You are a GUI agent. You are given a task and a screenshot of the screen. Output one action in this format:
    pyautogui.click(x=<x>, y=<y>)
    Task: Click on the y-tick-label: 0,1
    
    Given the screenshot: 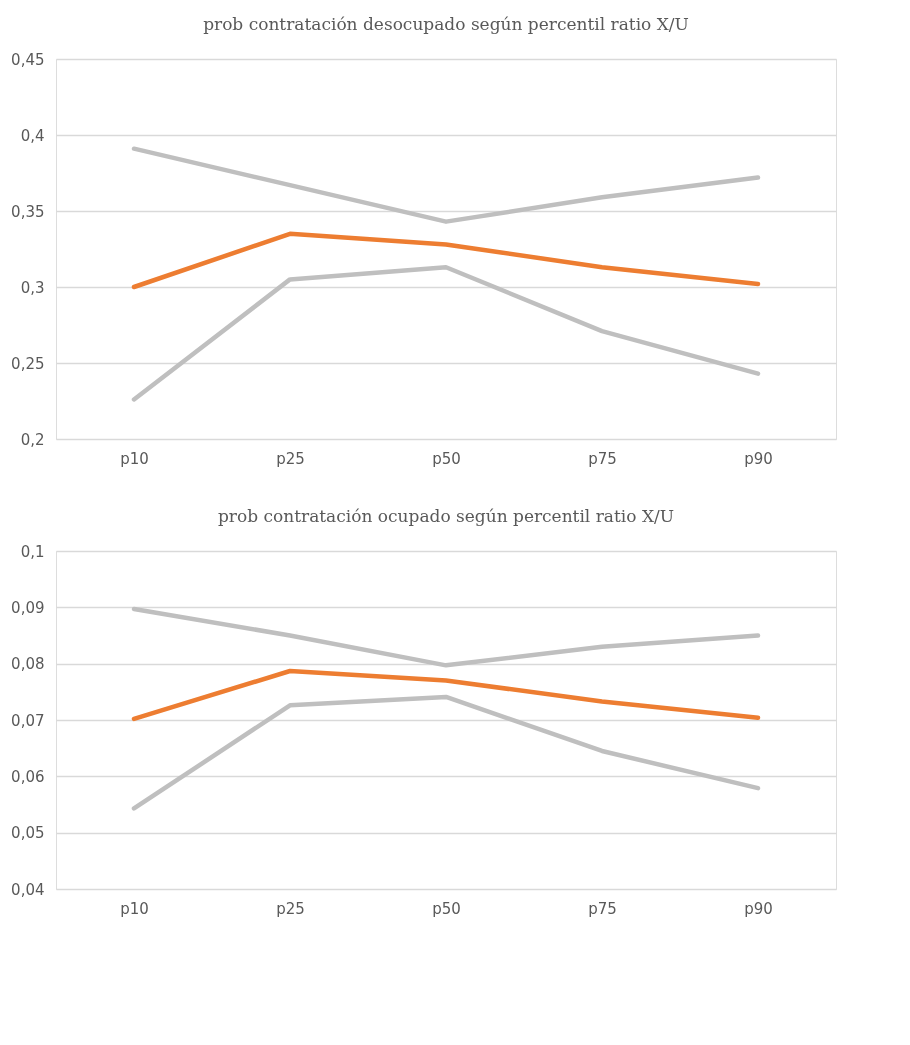 What is the action you would take?
    pyautogui.click(x=32, y=551)
    